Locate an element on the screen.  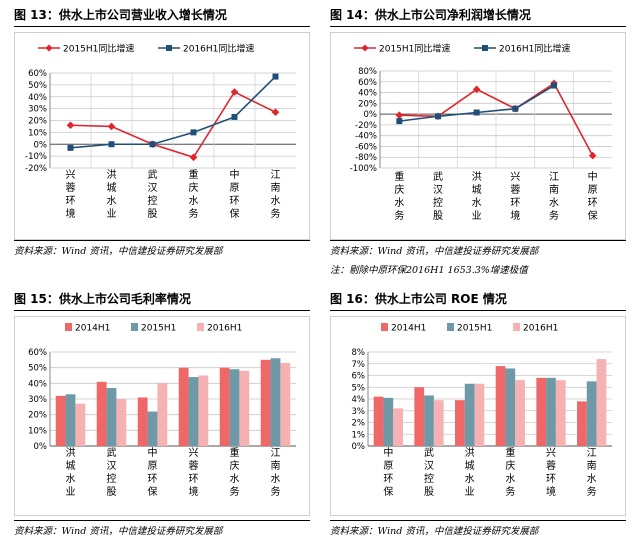
legend-label: 2016H1 is located at coordinates (224, 329).